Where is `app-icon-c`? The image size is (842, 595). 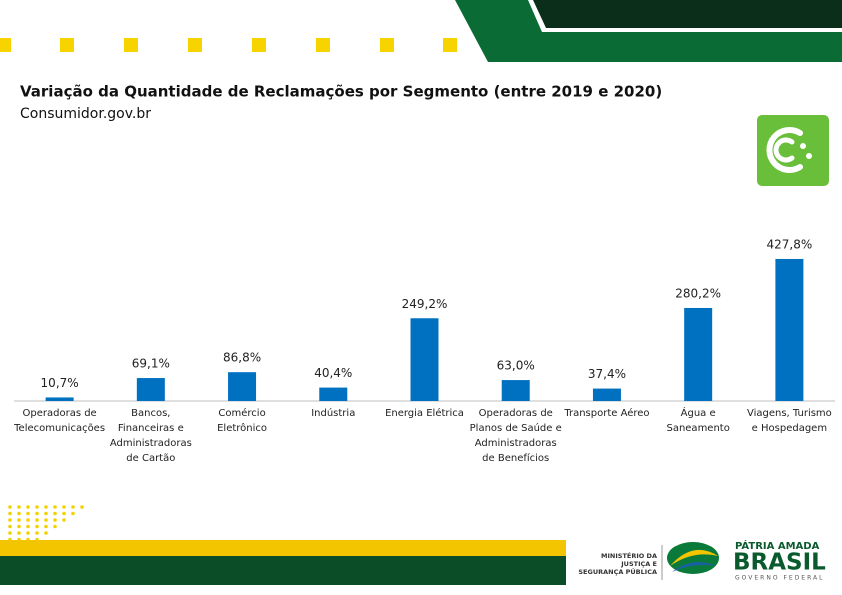
app-icon-c is located at coordinates (784, 150).